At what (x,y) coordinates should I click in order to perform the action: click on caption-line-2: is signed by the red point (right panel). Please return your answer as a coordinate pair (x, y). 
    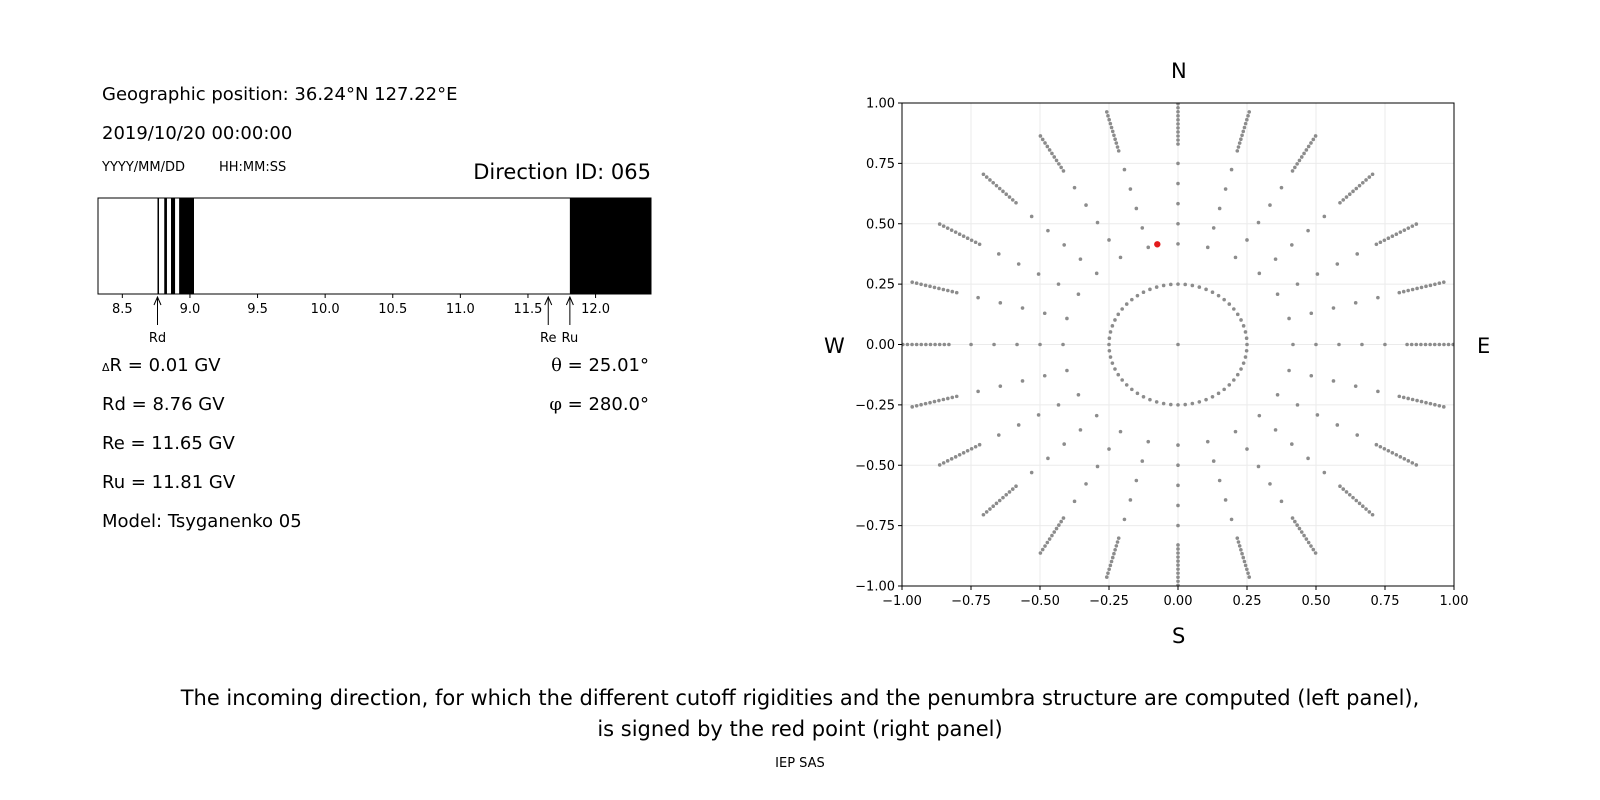
    Looking at the image, I should click on (800, 729).